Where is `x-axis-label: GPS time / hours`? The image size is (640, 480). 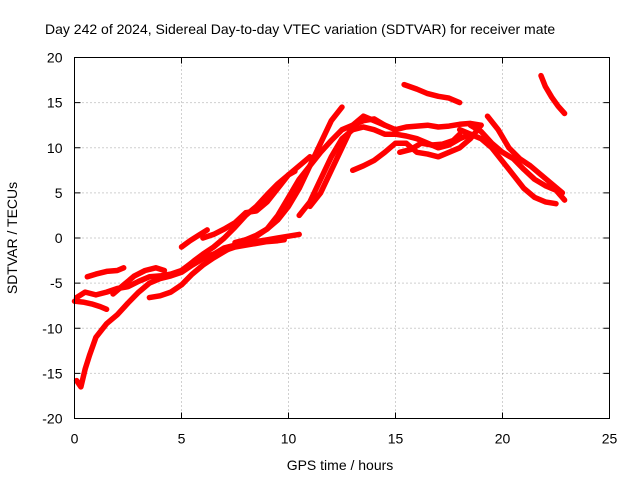
x-axis-label: GPS time / hours is located at coordinates (340, 465).